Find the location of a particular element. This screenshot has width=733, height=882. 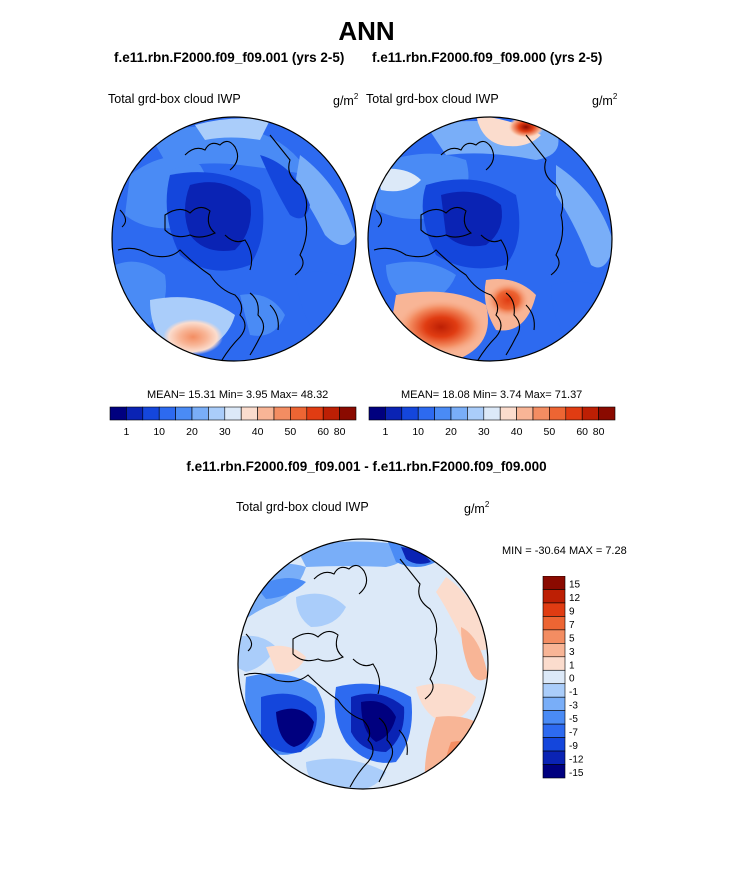

panel1-map-border is located at coordinates (234, 239).